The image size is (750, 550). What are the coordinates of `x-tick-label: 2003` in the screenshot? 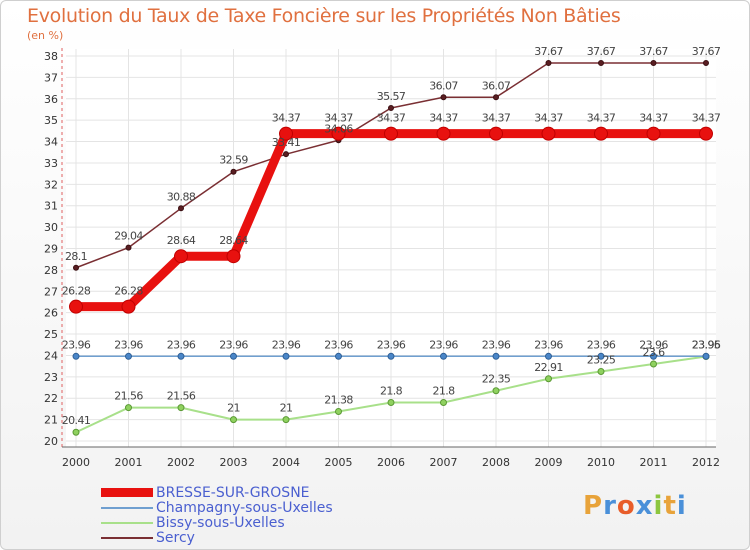 It's located at (234, 462).